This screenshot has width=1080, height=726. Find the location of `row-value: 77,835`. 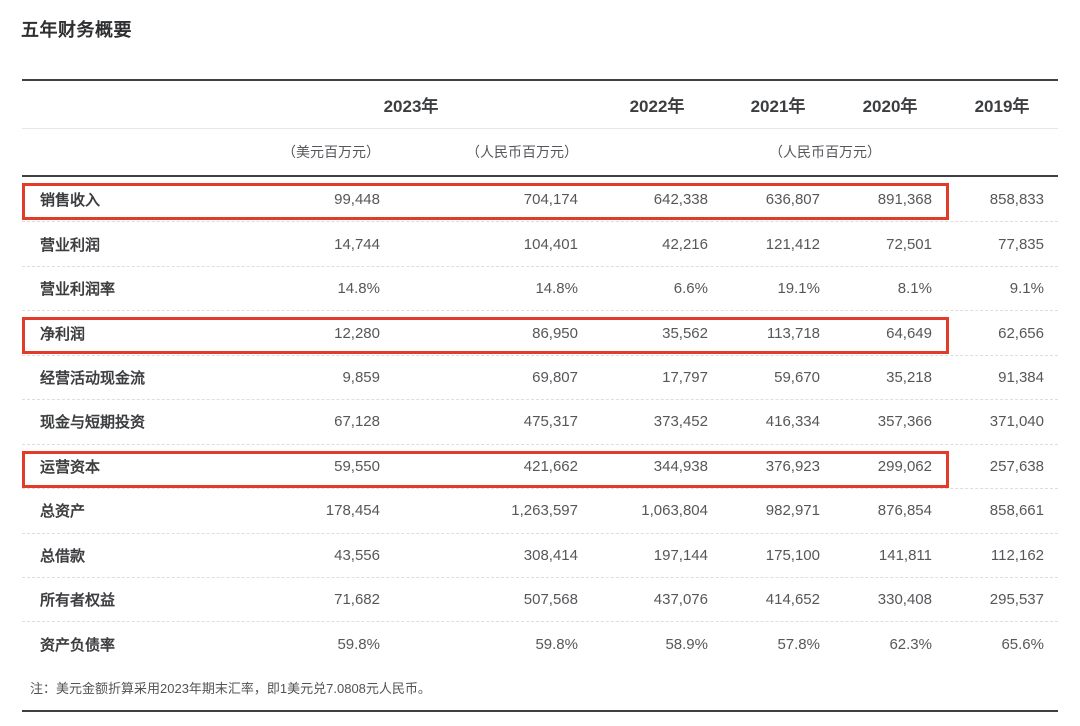

row-value: 77,835 is located at coordinates (1021, 244).